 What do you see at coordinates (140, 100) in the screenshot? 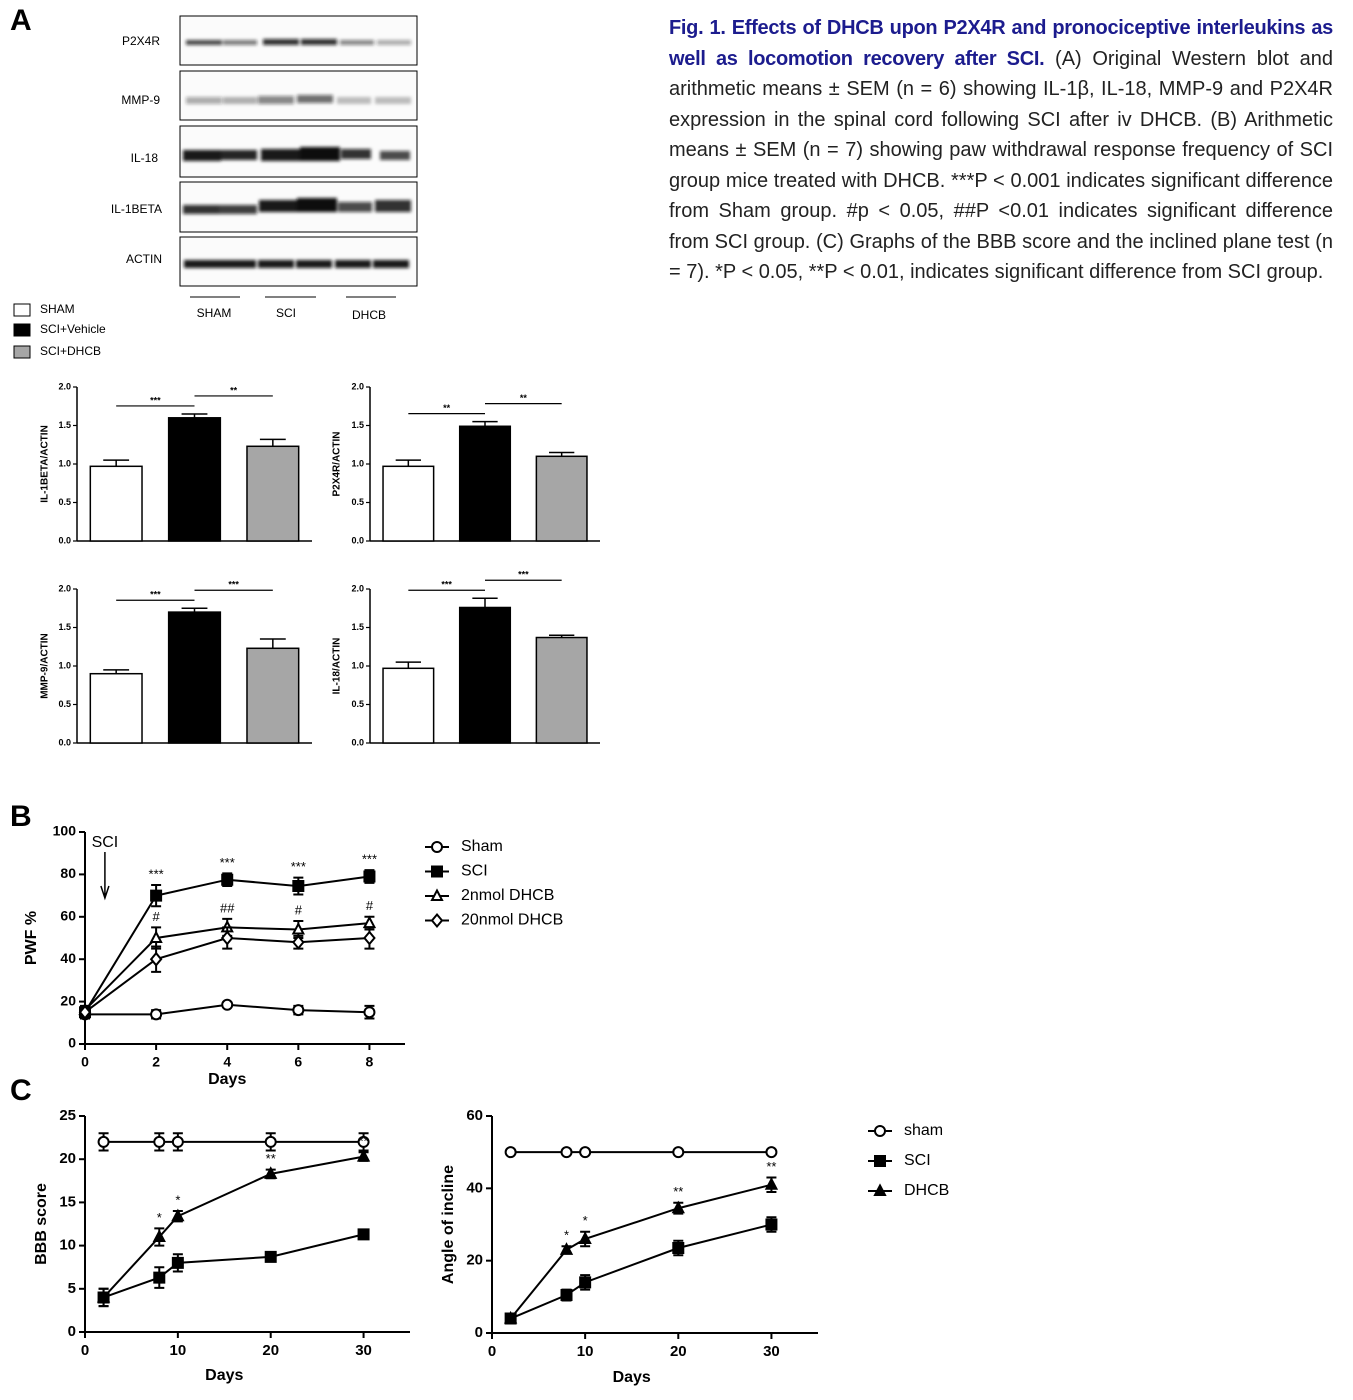
I see `blot-row-label: MMP-9` at bounding box center [140, 100].